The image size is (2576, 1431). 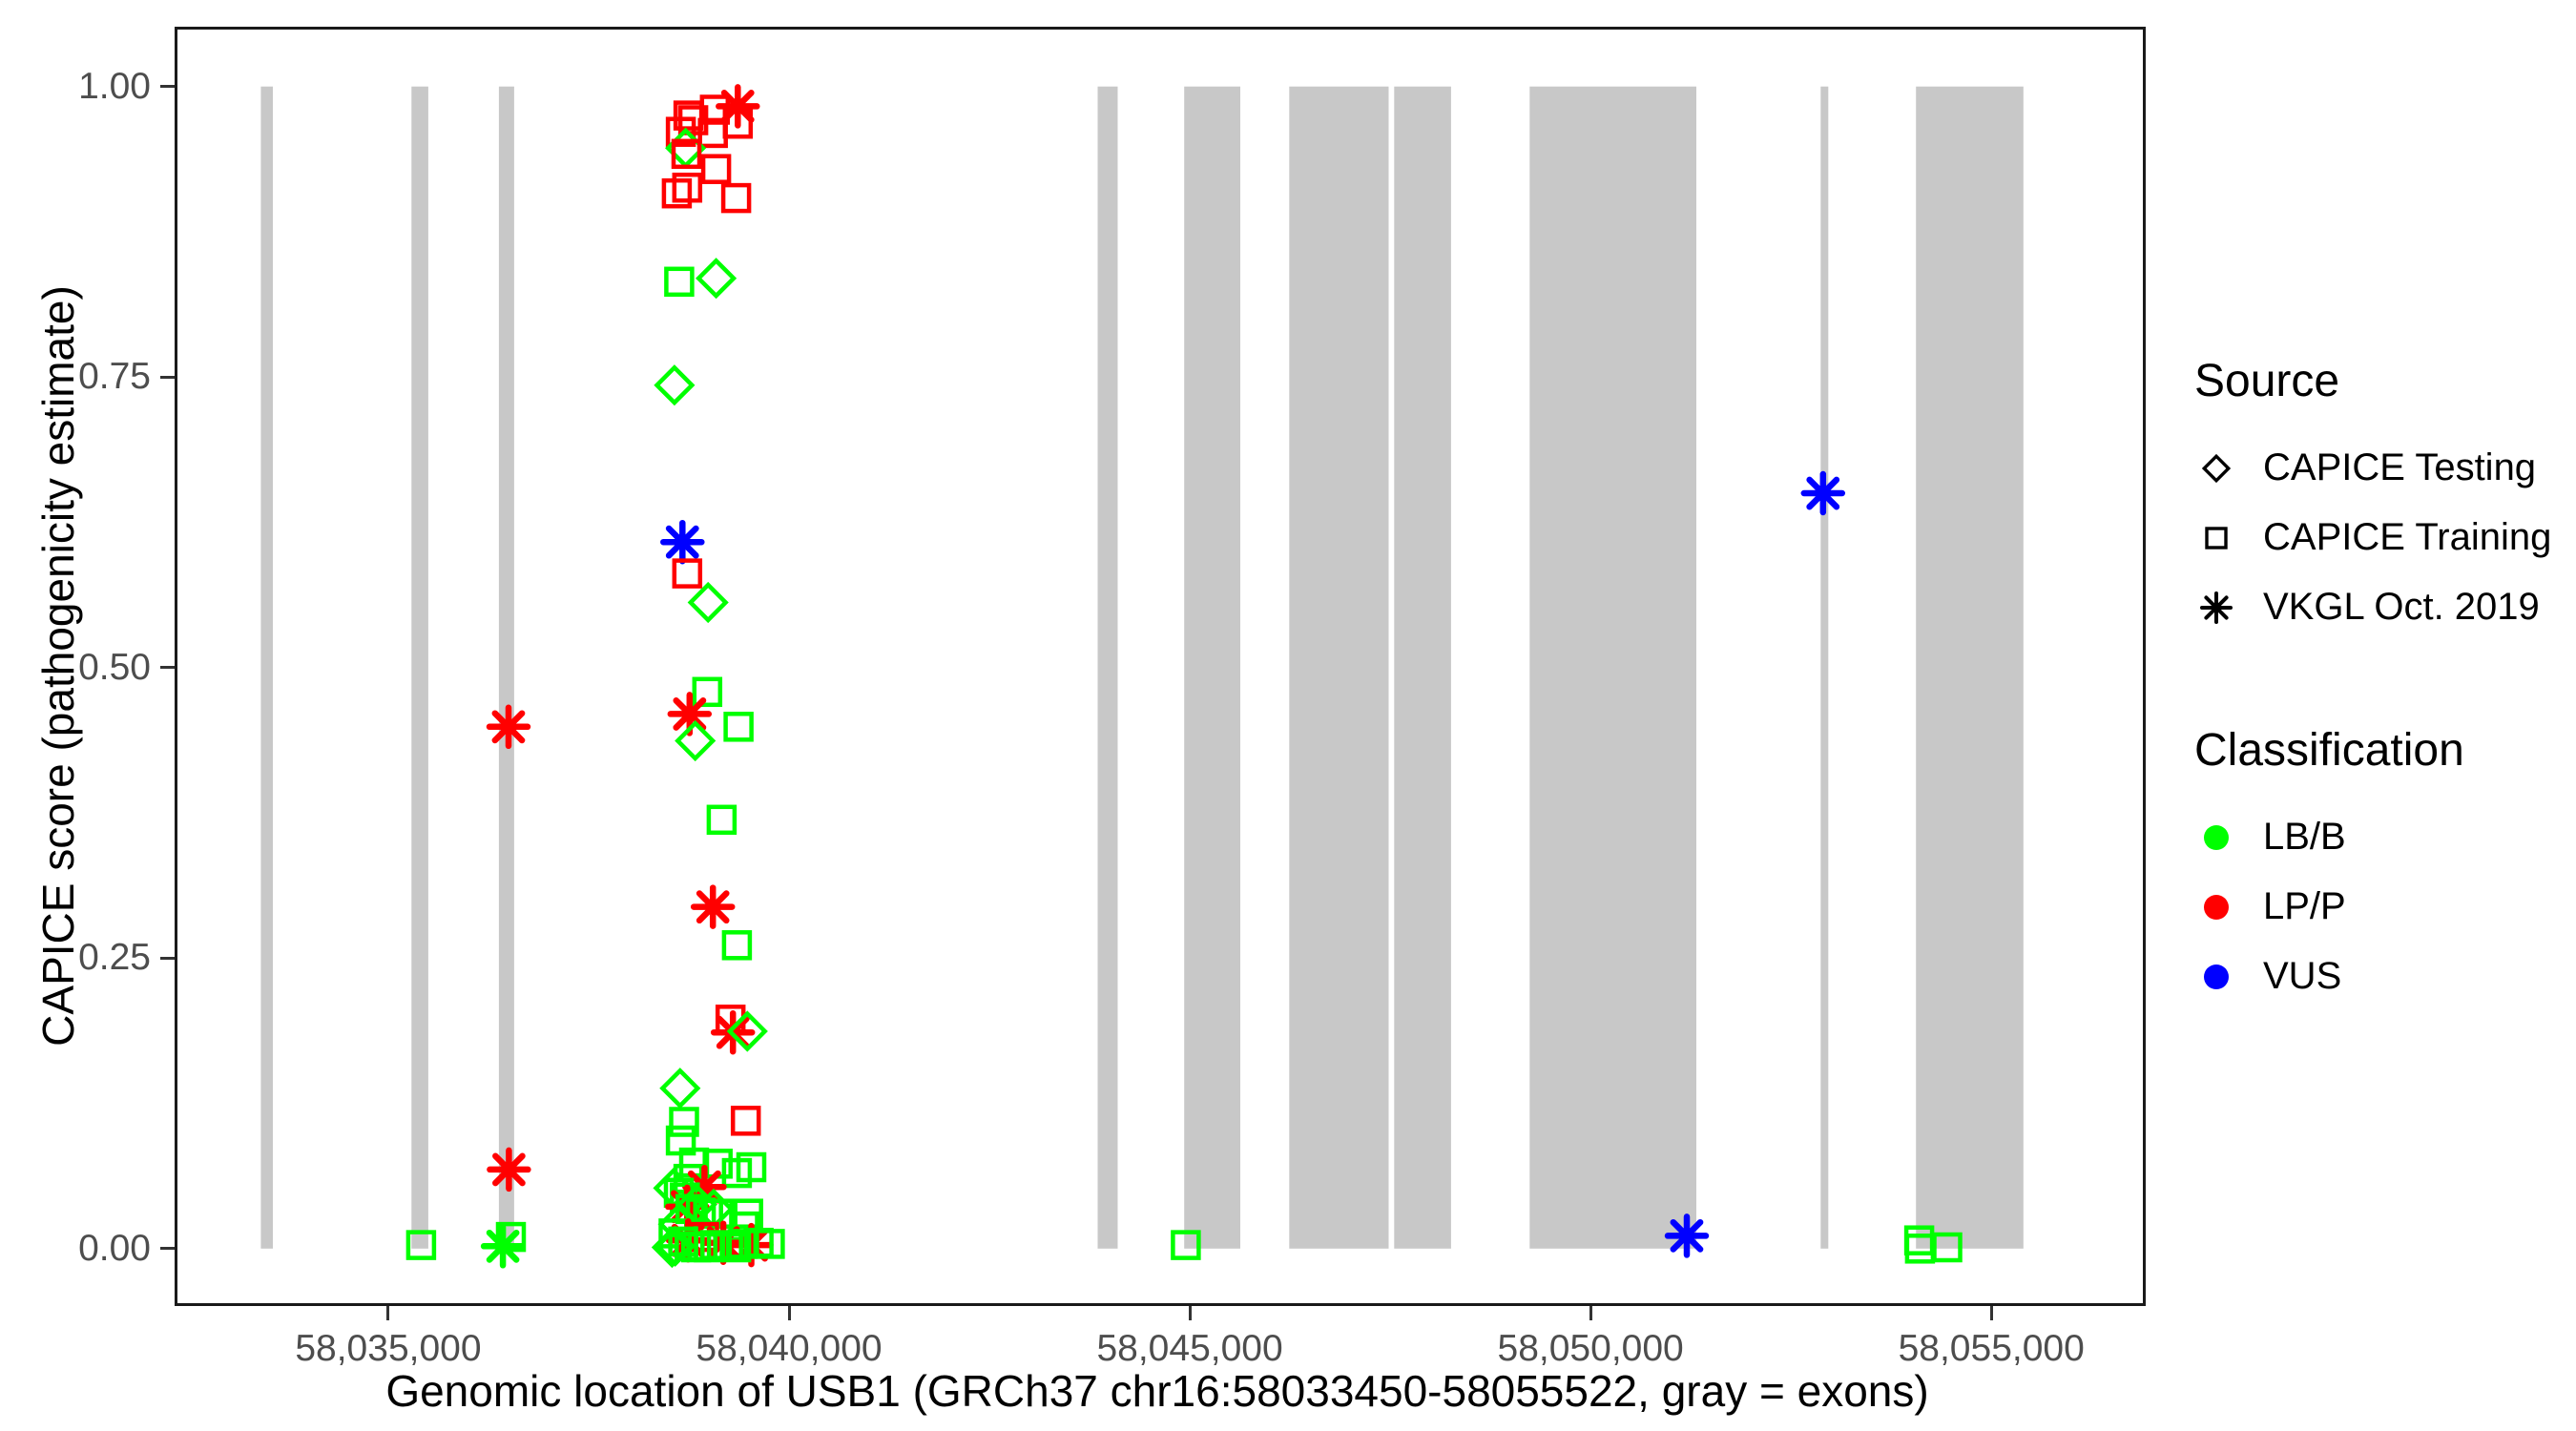 I want to click on legend-item-vus: VUS, so click(x=2380, y=976).